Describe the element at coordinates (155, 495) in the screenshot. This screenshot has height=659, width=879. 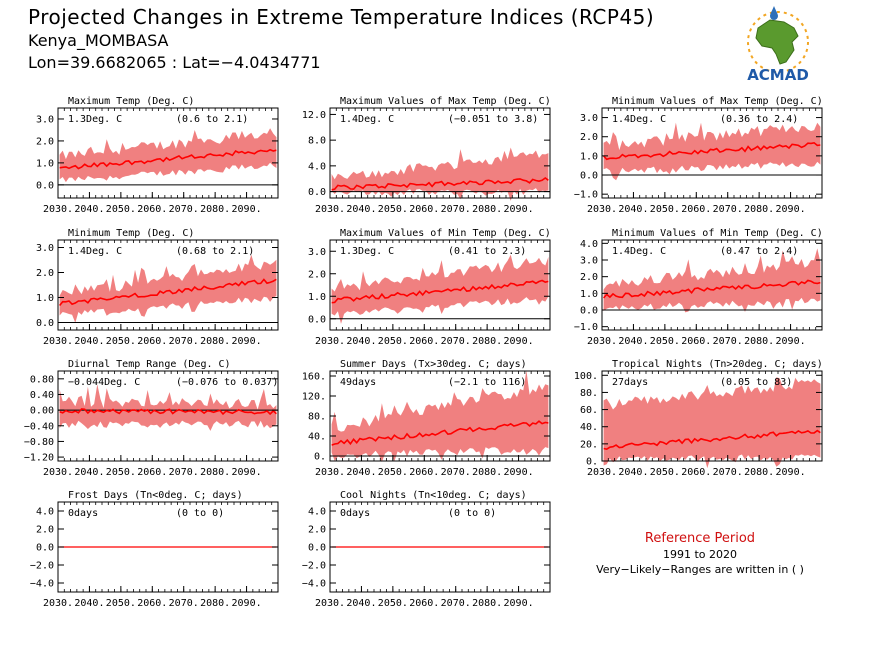
I see `chart-title: Frost Days (Tn<0deg. C; days)` at that location.